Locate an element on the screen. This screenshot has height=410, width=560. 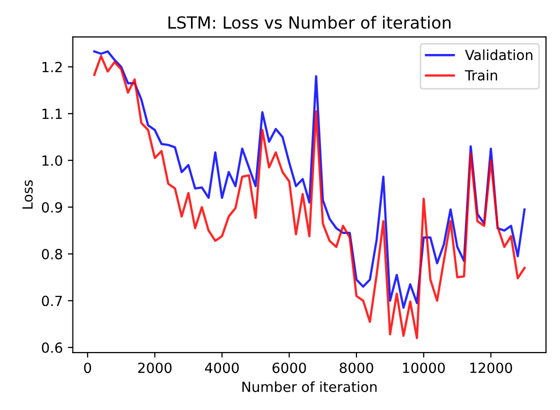
x-tick-label: 2000 is located at coordinates (155, 368).